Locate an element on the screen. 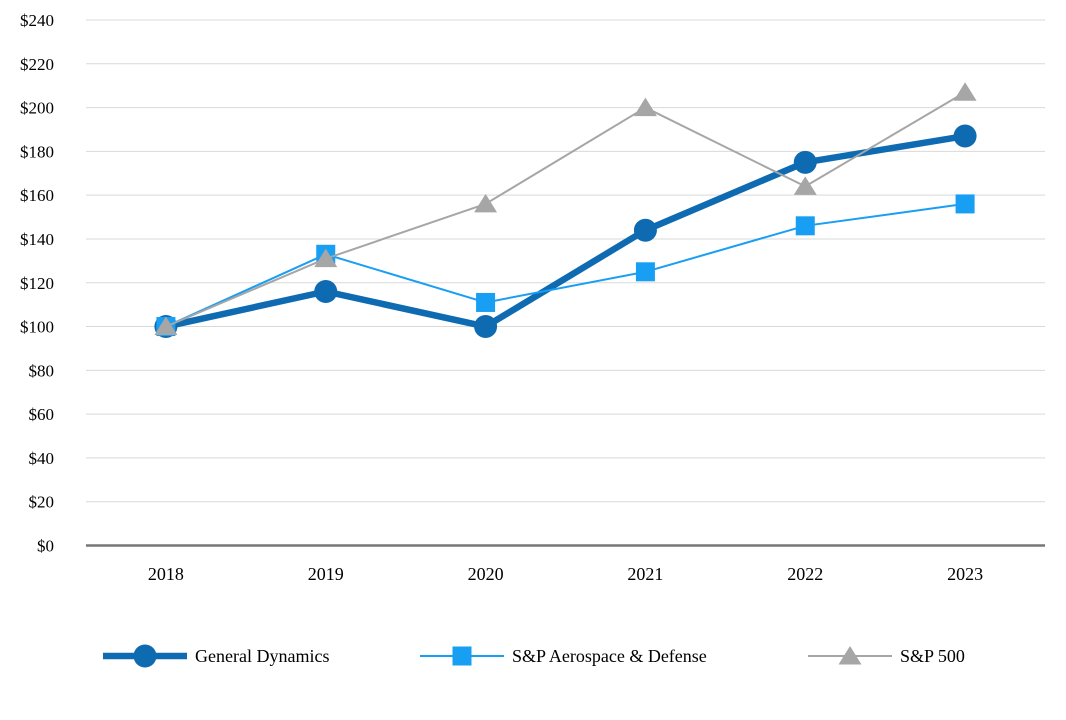  marker-general-dynamics-2021 is located at coordinates (645, 230).